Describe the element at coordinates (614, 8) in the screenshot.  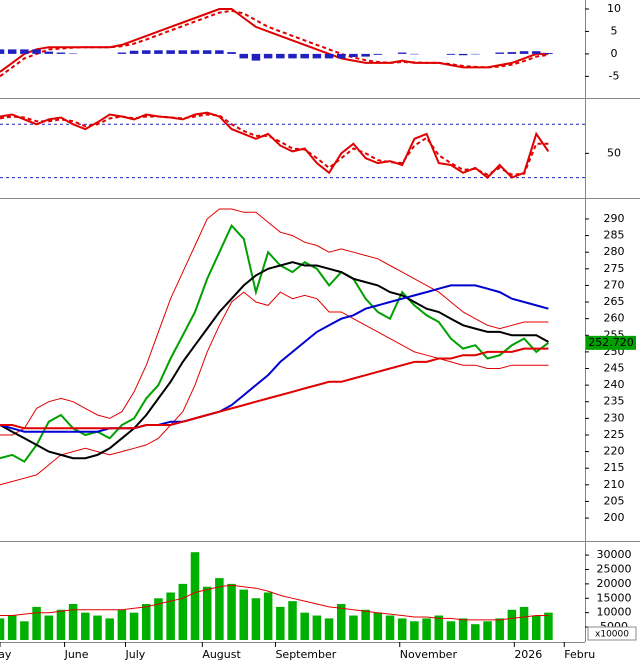
I see `y-tick-label: 10` at that location.